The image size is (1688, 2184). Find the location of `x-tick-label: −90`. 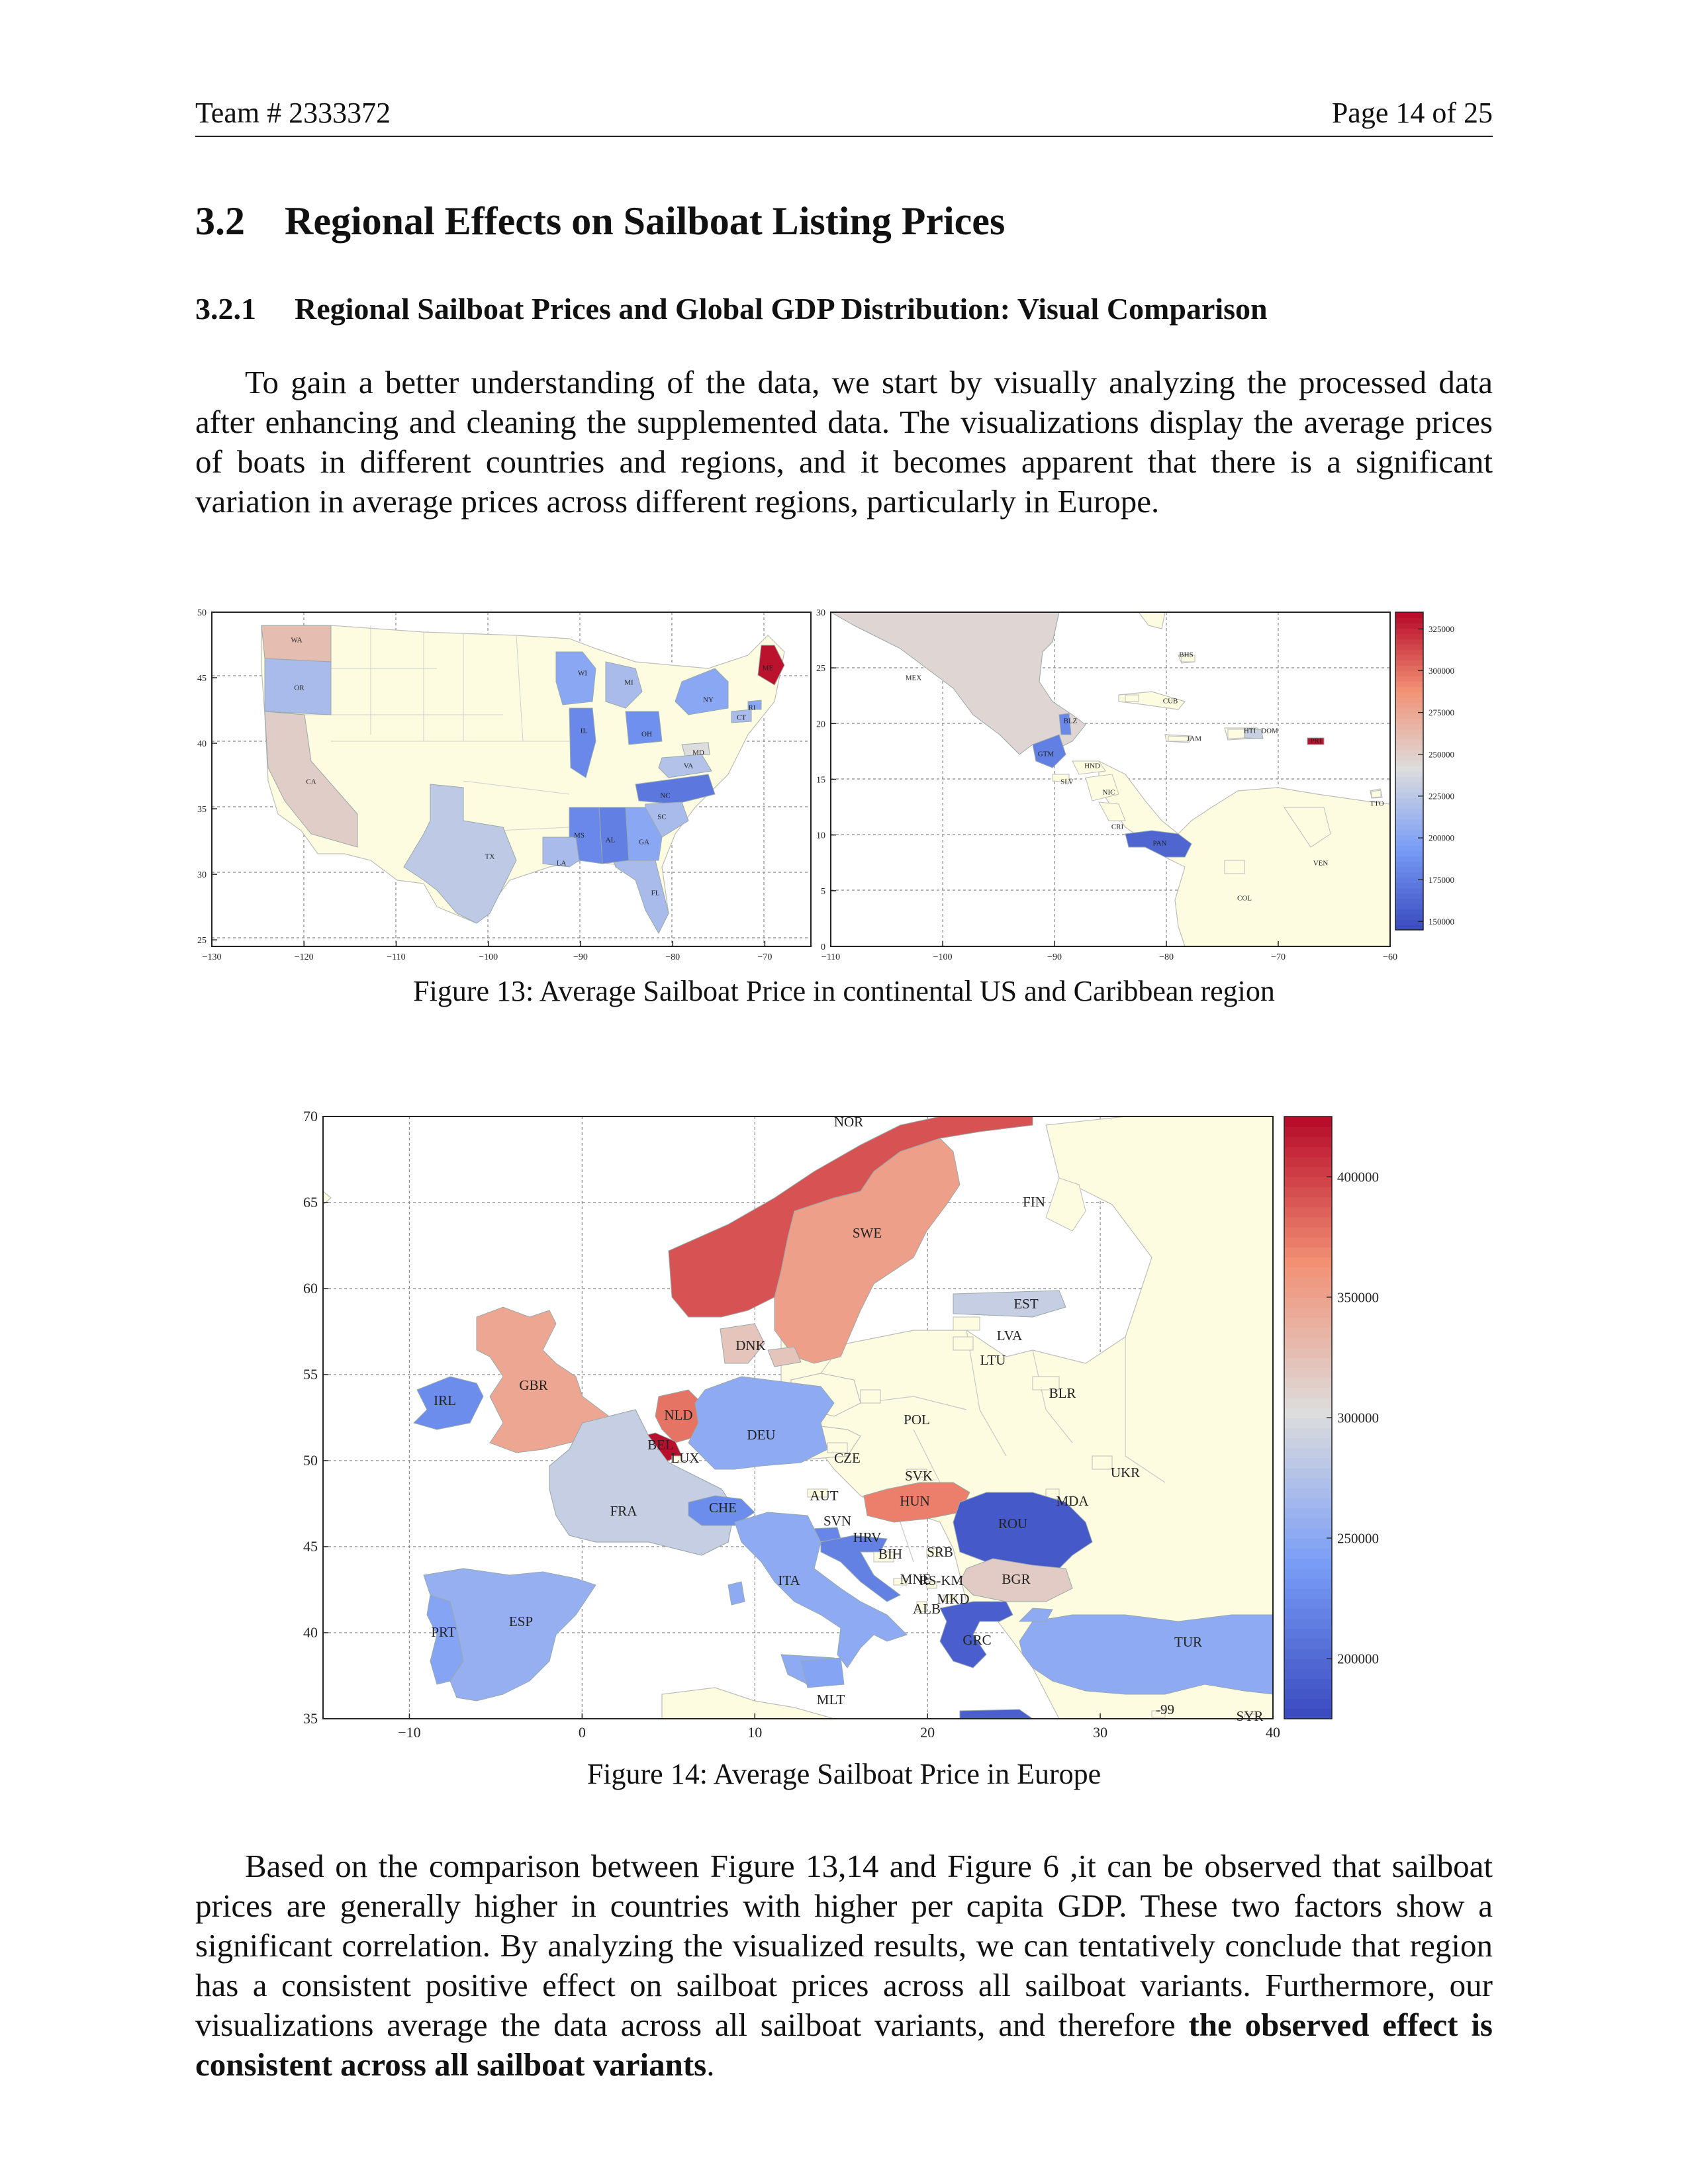

x-tick-label: −90 is located at coordinates (580, 957).